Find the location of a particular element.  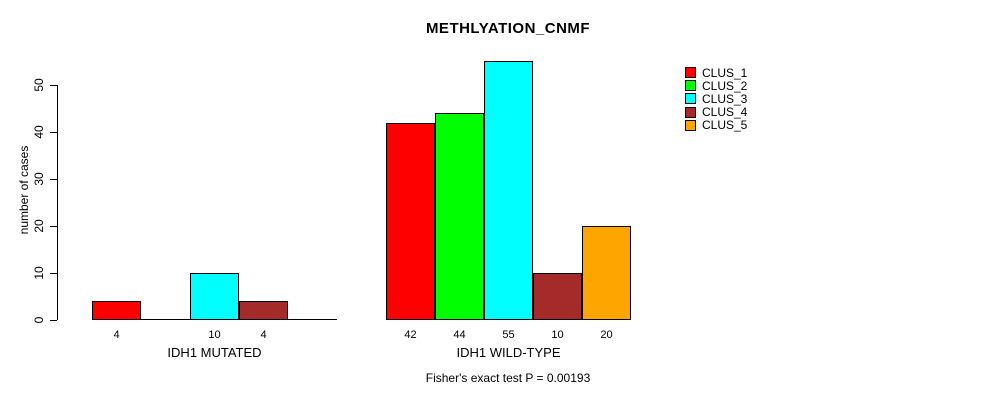

y-axis-tick-label: 40 is located at coordinates (39, 132).